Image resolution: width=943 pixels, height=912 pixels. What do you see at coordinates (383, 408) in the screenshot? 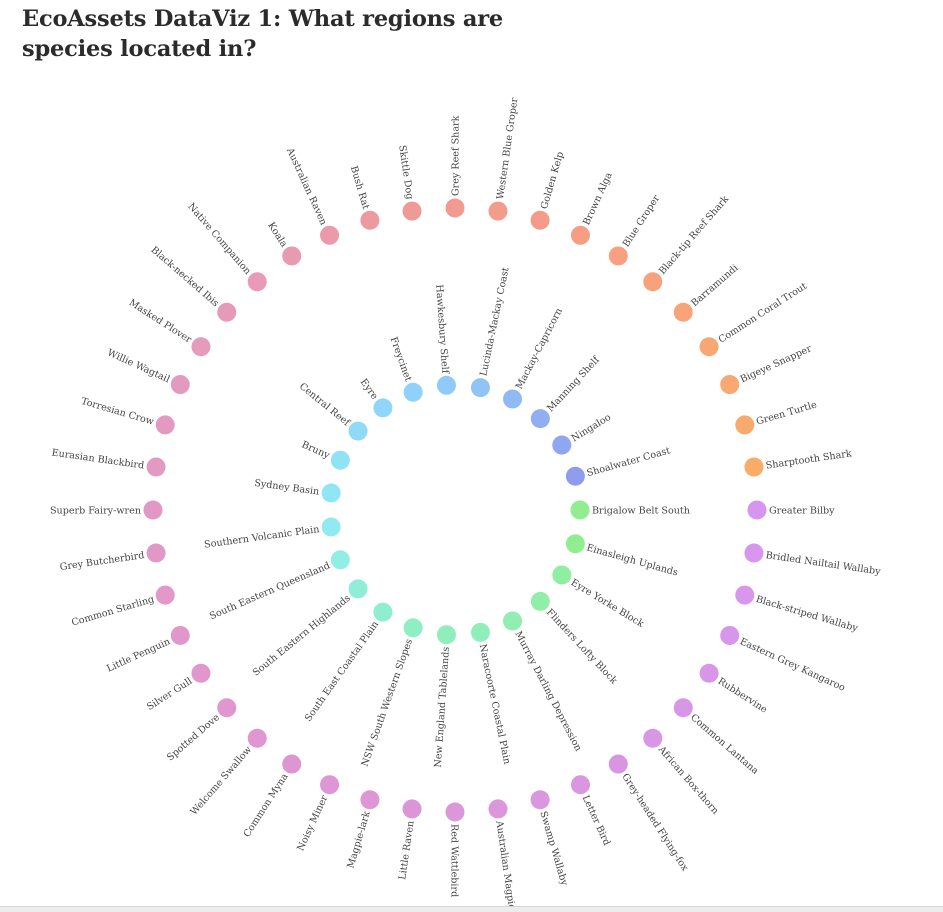
I see `region-node-eyre` at bounding box center [383, 408].